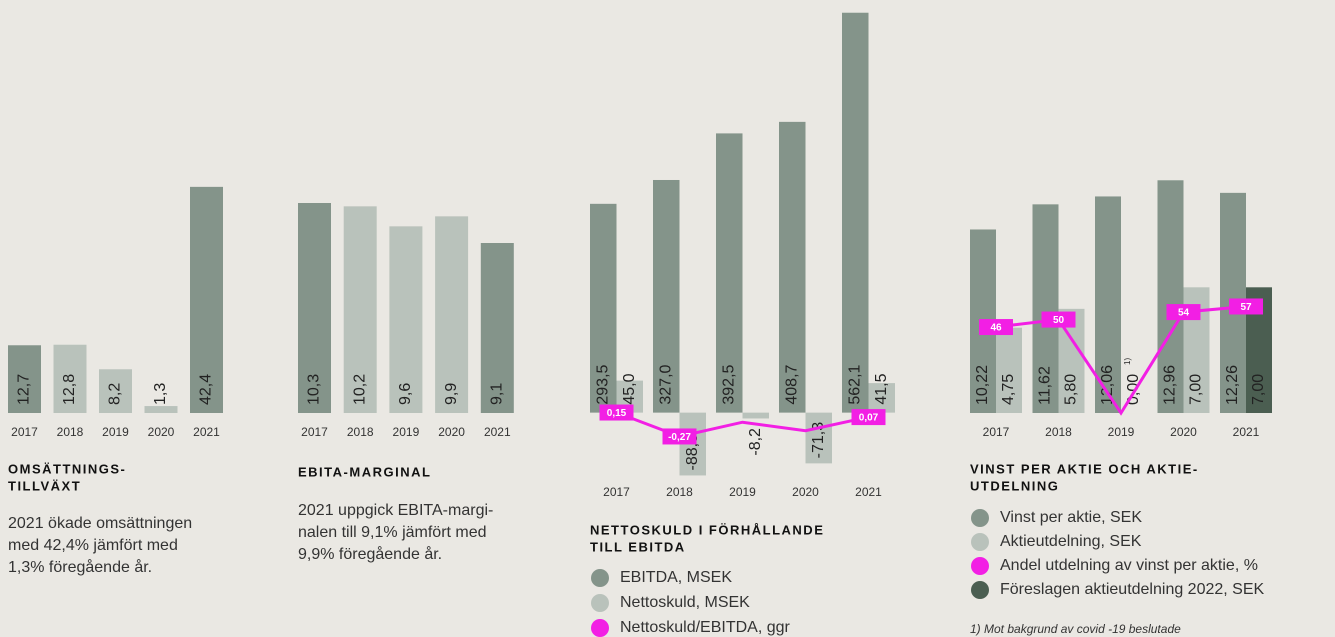  Describe the element at coordinates (364, 471) in the screenshot. I see `chart-title: EBITA-MARGINAL` at that location.